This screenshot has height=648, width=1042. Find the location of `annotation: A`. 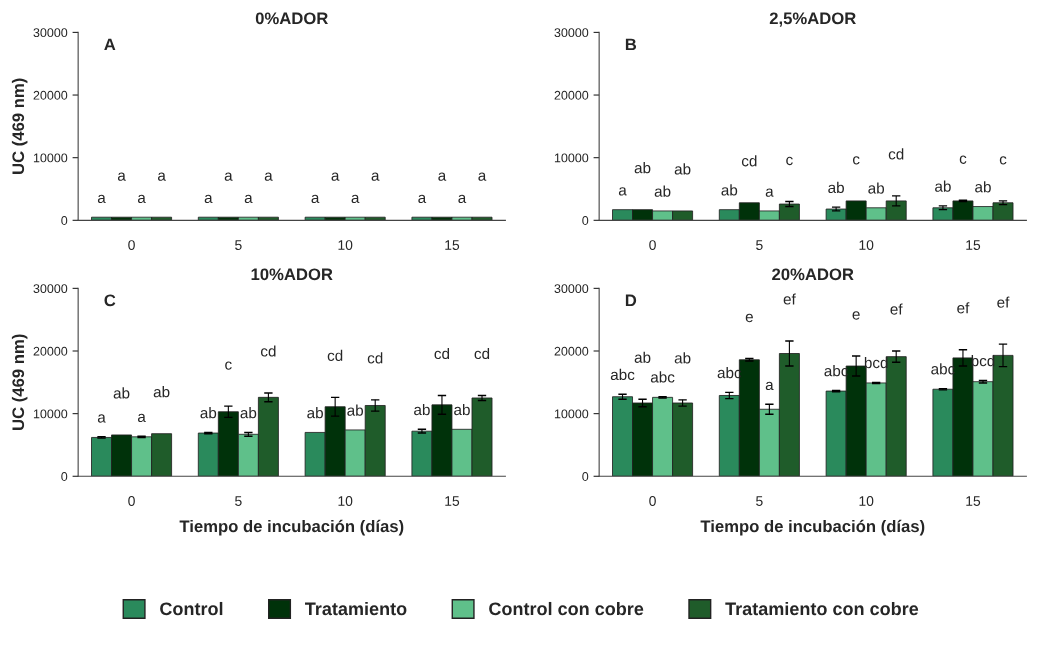

annotation: A is located at coordinates (110, 44).